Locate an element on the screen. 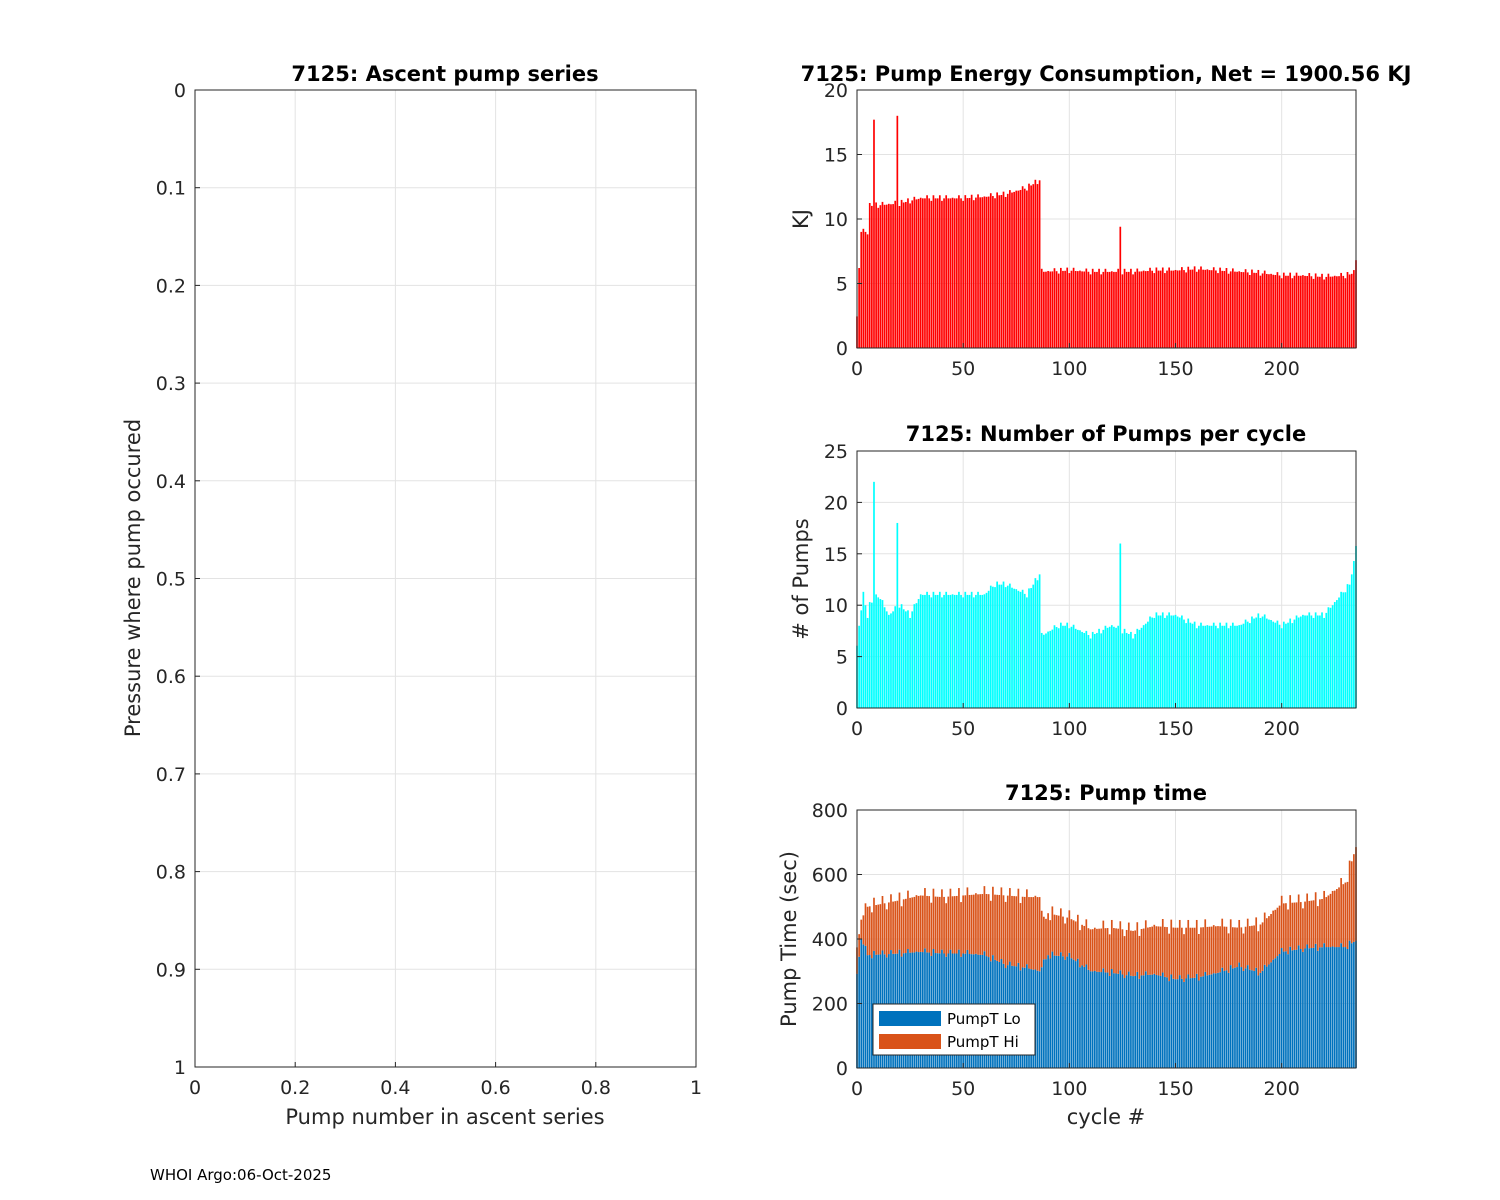  y-tick-label: 10 is located at coordinates (836, 220).